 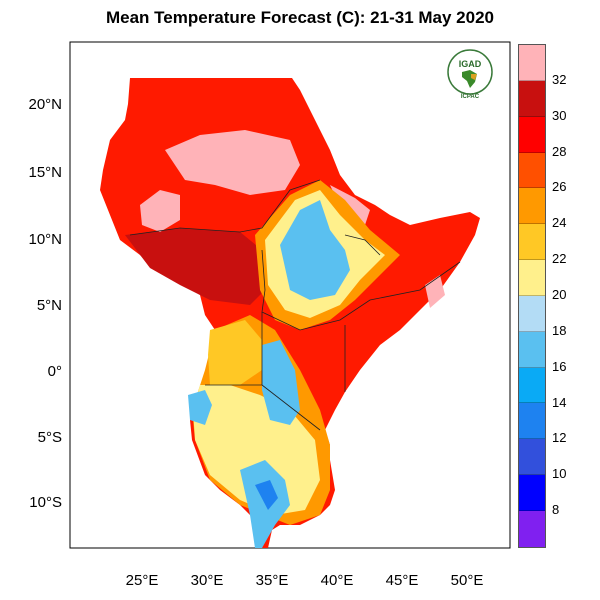 I want to click on lon-label-35e: 35°E, so click(x=272, y=580).